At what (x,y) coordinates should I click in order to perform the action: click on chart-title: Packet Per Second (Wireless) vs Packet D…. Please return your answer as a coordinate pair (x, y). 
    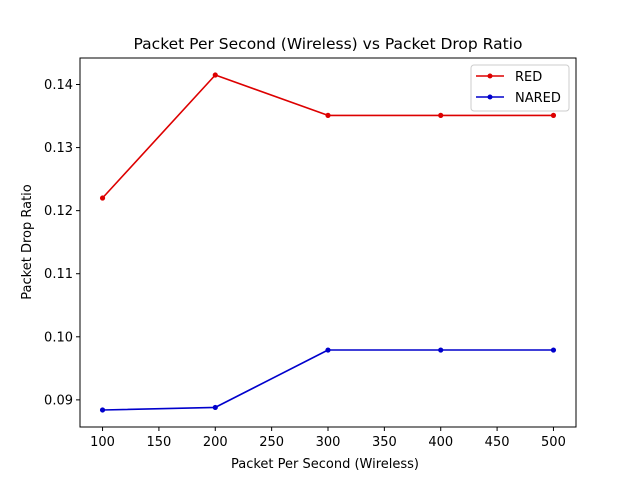
    Looking at the image, I should click on (328, 44).